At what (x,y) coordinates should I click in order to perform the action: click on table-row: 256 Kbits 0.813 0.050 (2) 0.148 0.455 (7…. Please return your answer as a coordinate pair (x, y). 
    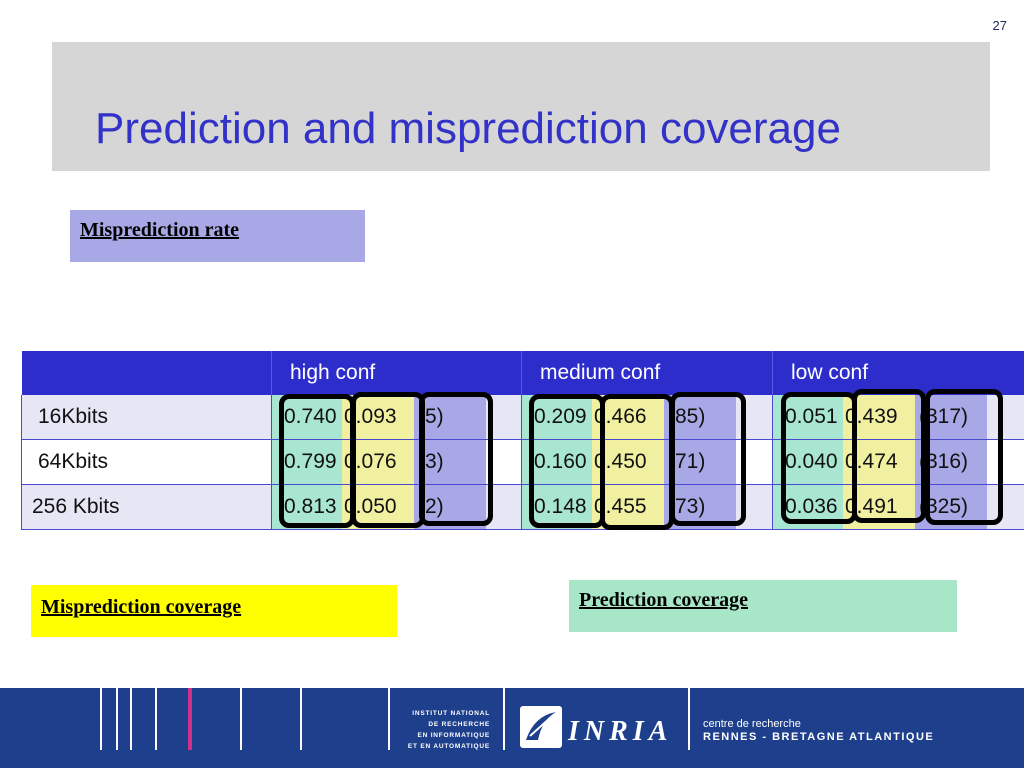
    Looking at the image, I should click on (522, 507).